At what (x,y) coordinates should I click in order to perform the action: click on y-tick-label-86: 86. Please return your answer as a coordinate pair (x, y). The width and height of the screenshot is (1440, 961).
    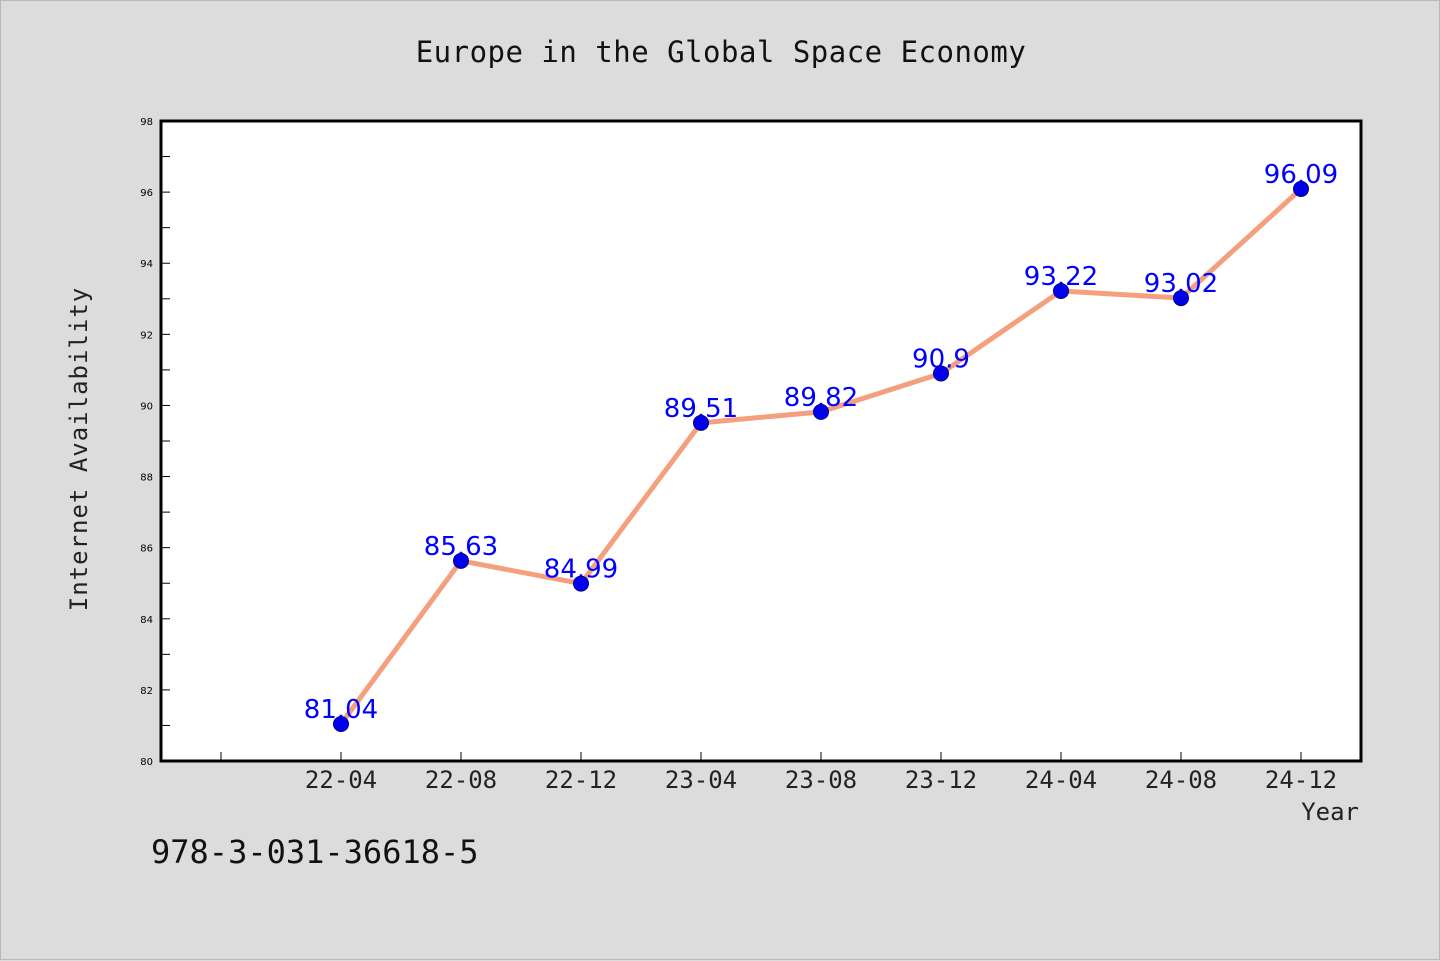
    Looking at the image, I should click on (146, 549).